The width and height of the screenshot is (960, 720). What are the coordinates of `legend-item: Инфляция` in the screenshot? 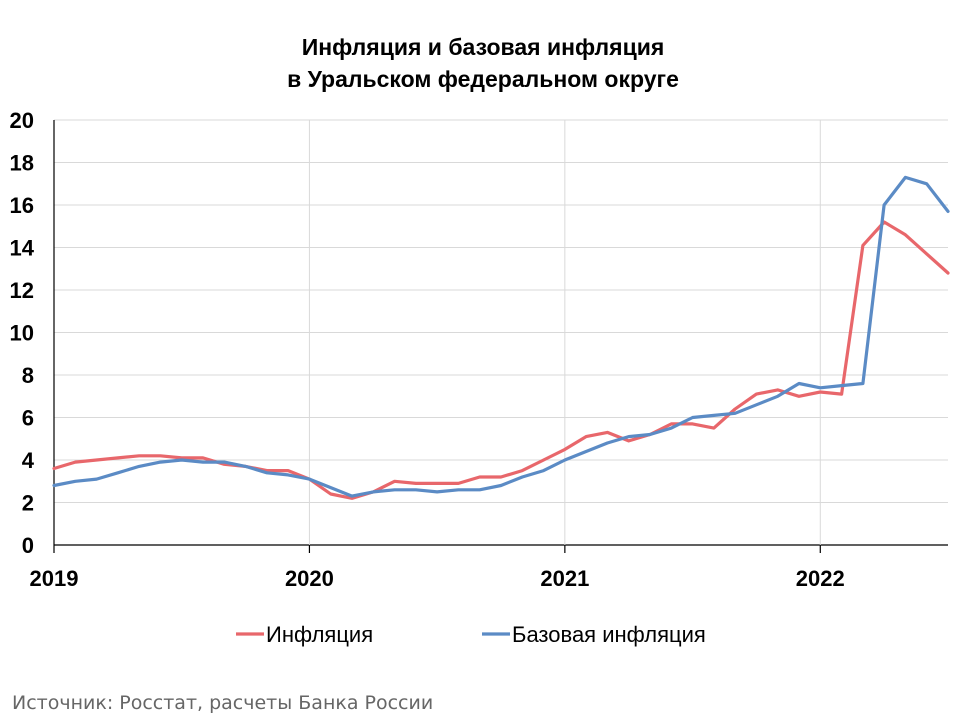 It's located at (304, 634).